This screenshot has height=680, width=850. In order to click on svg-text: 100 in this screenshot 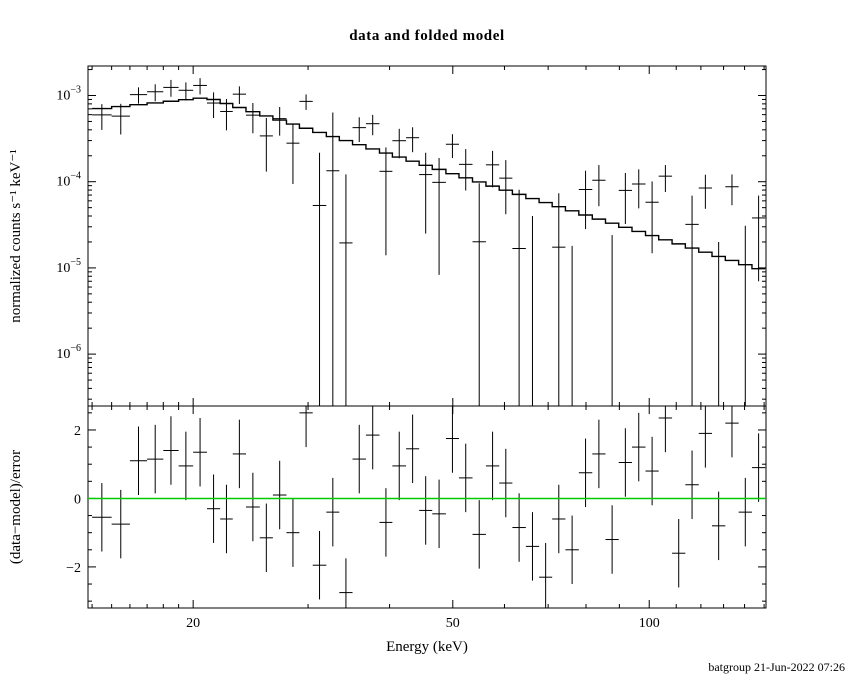, I will do `click(649, 623)`.